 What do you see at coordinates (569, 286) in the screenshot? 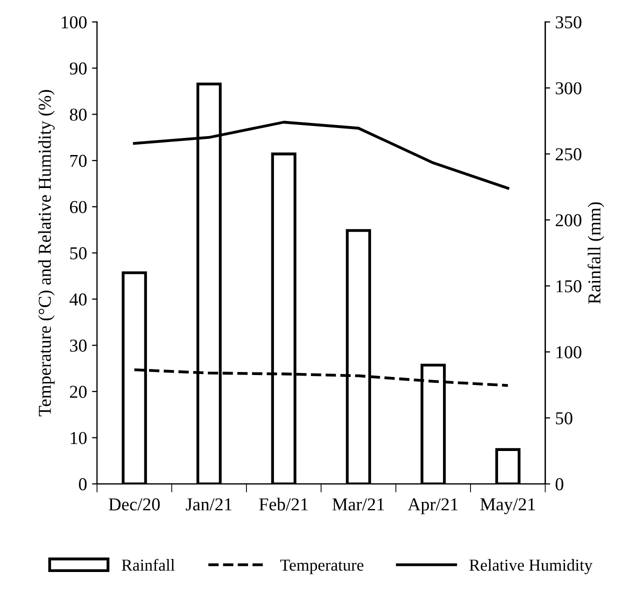
I see `y2-tick-label: 150` at bounding box center [569, 286].